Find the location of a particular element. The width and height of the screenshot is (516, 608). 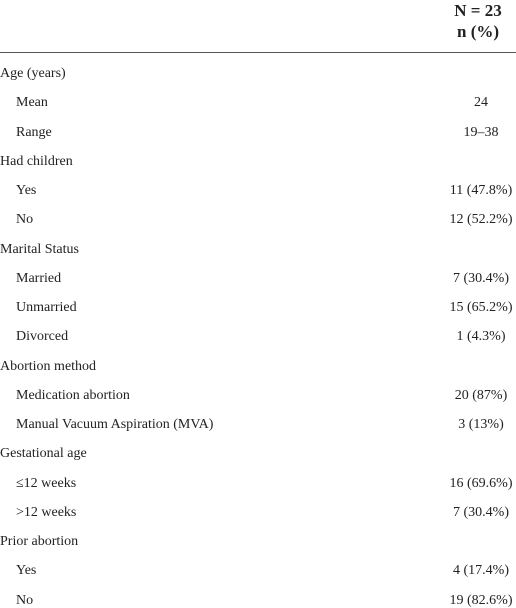

row-label: Manual Vacuum Aspiration (MVA) is located at coordinates (115, 424).